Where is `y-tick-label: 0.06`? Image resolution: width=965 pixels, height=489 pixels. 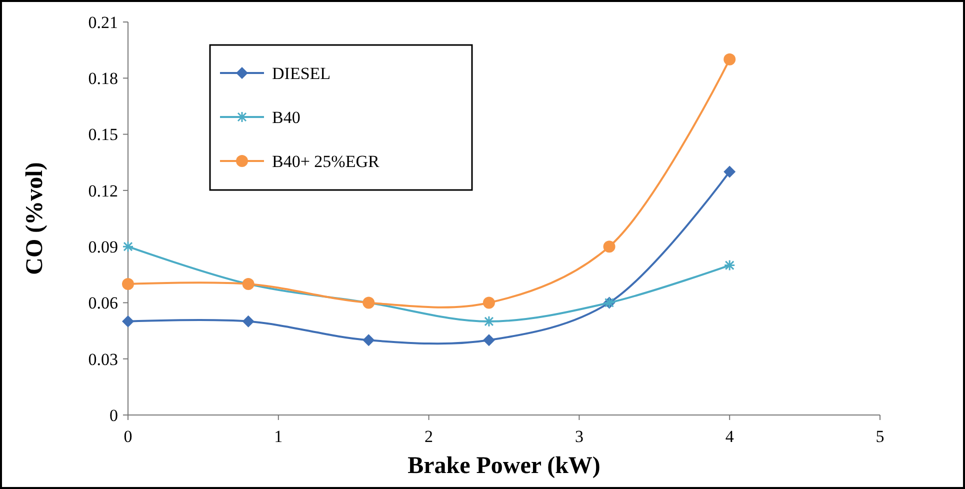 y-tick-label: 0.06 is located at coordinates (103, 303).